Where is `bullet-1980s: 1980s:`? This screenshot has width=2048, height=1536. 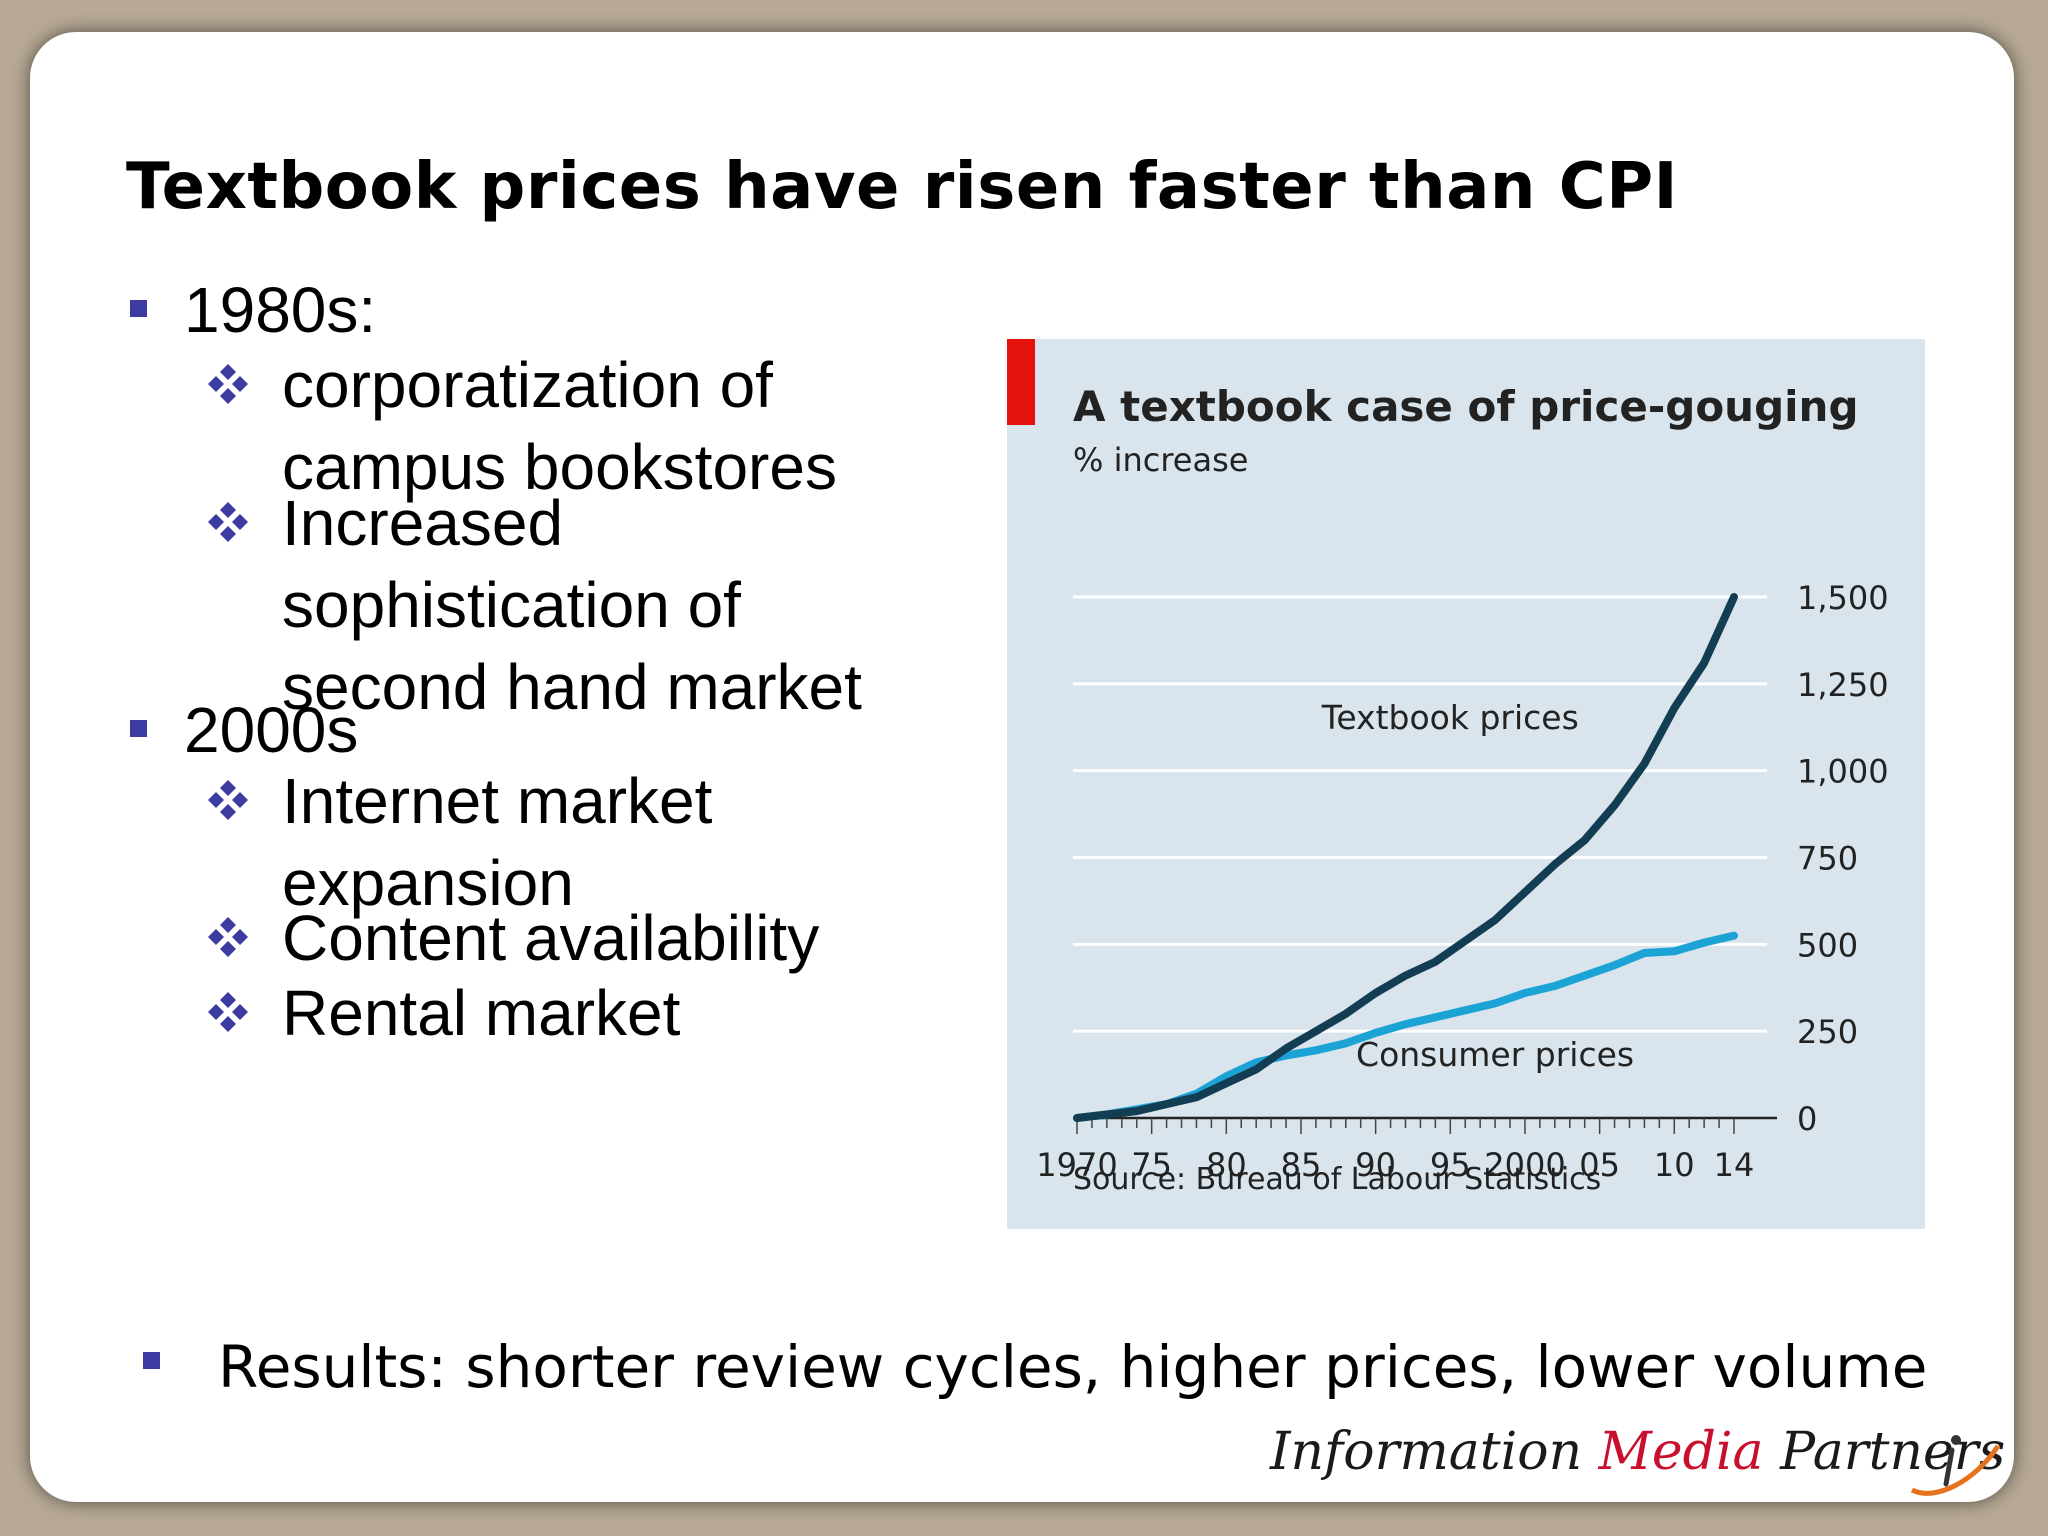 bullet-1980s: 1980s: is located at coordinates (280, 310).